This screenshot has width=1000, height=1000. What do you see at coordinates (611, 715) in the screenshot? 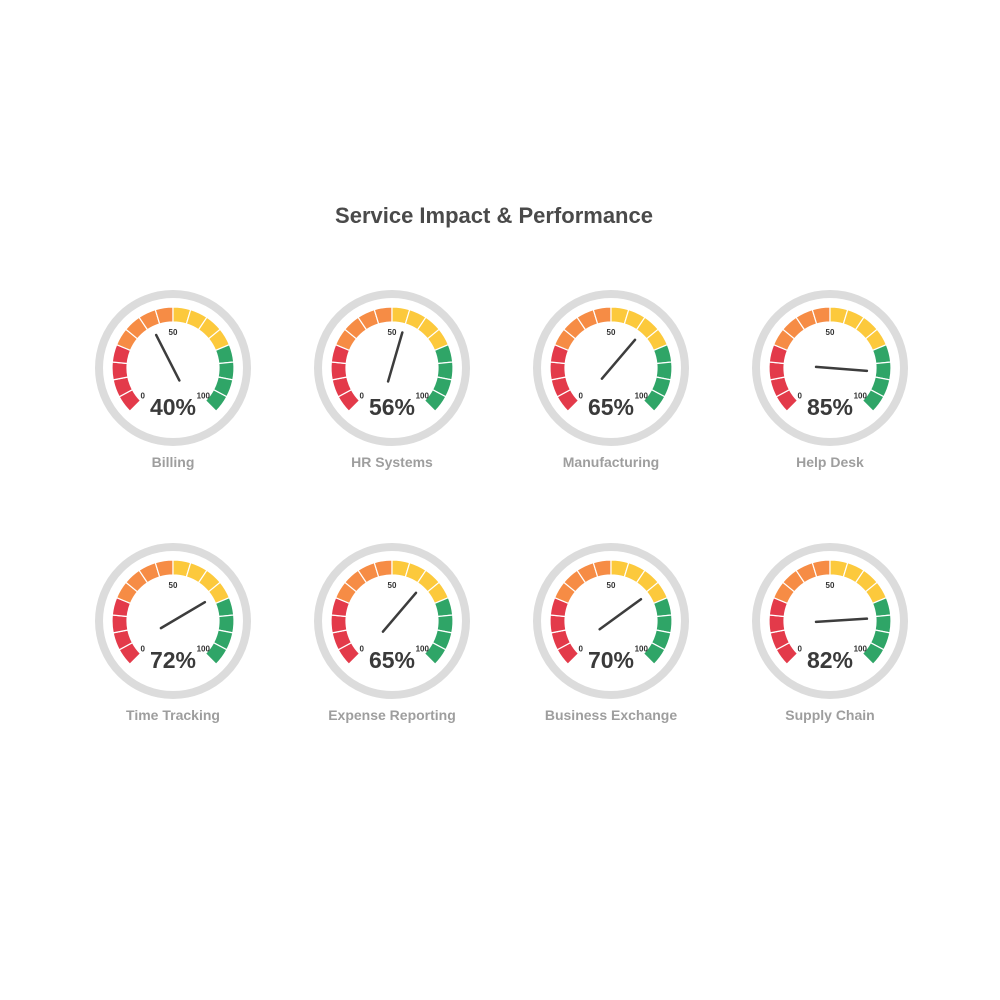
I see `gauge-name-label: Business Exchange` at bounding box center [611, 715].